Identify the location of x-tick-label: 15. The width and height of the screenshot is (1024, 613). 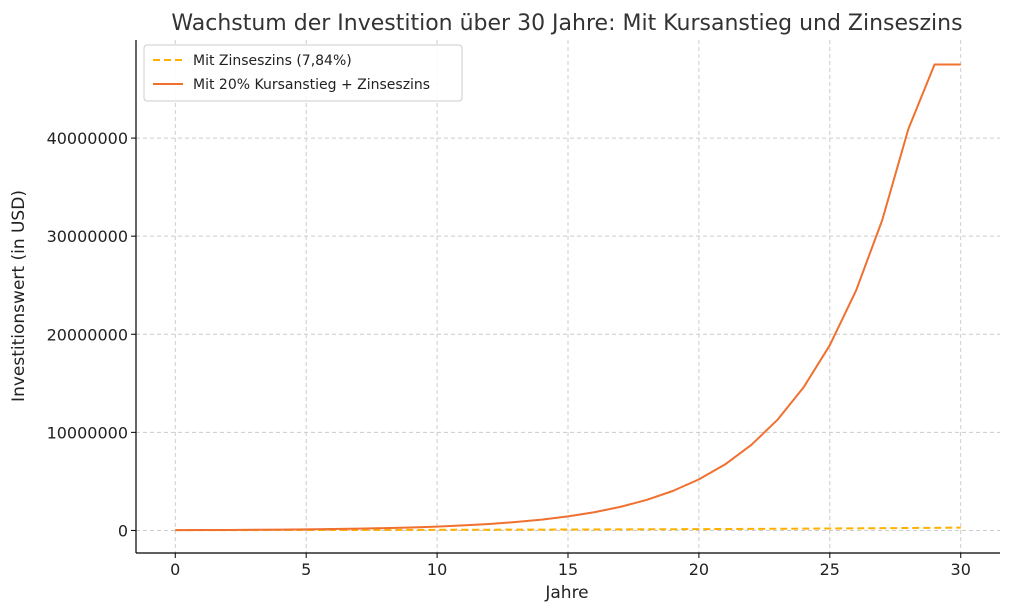
(568, 569).